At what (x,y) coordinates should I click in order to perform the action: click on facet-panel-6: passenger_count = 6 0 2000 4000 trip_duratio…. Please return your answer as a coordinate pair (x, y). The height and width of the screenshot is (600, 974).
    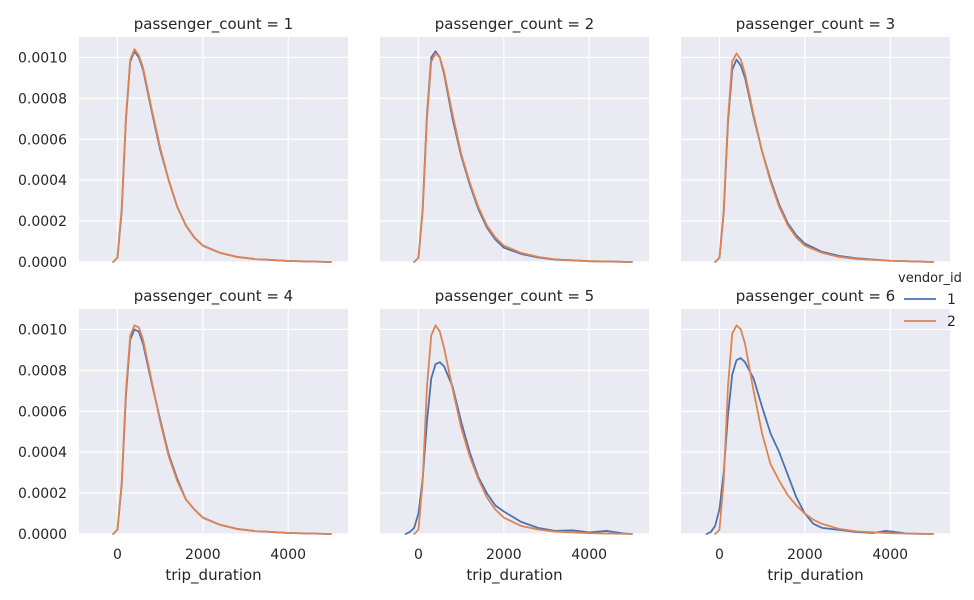
    Looking at the image, I should click on (815, 436).